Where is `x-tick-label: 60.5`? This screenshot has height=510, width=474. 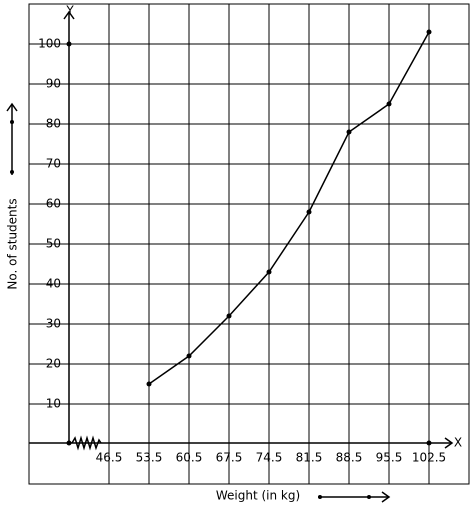 x-tick-label: 60.5 is located at coordinates (189, 458).